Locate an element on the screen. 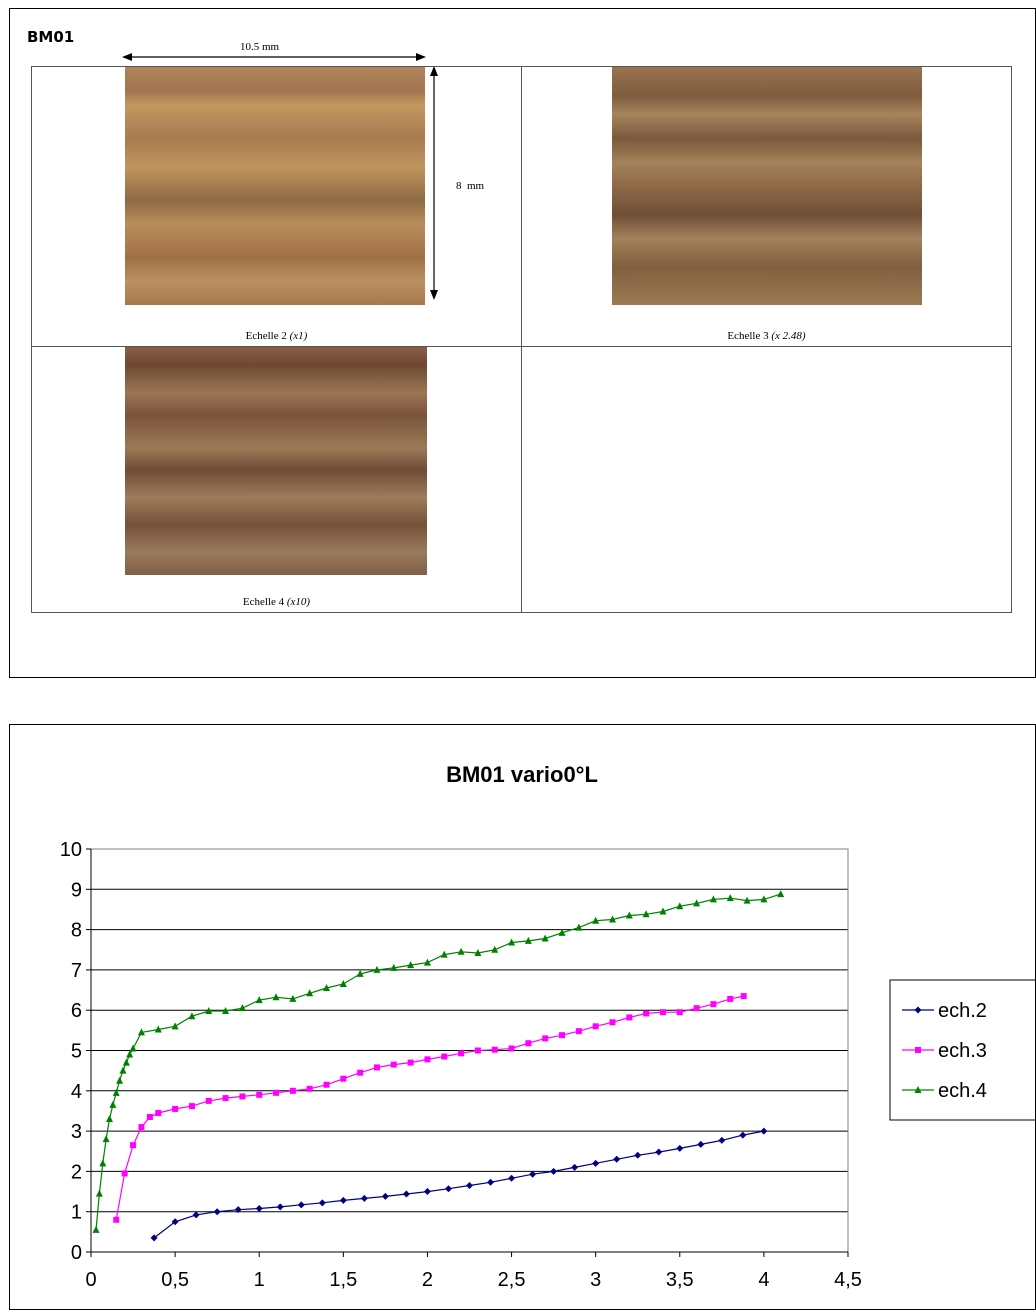  width-dimension-label: 10.5 mm is located at coordinates (260, 47).